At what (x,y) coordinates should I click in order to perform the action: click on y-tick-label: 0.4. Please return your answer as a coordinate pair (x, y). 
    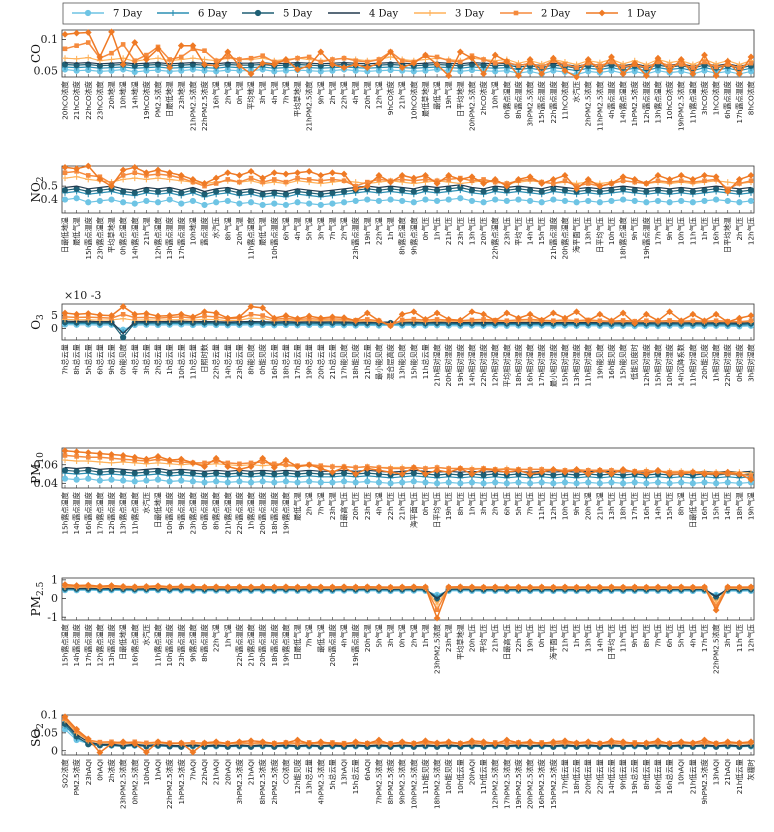
    Looking at the image, I should click on (50, 199).